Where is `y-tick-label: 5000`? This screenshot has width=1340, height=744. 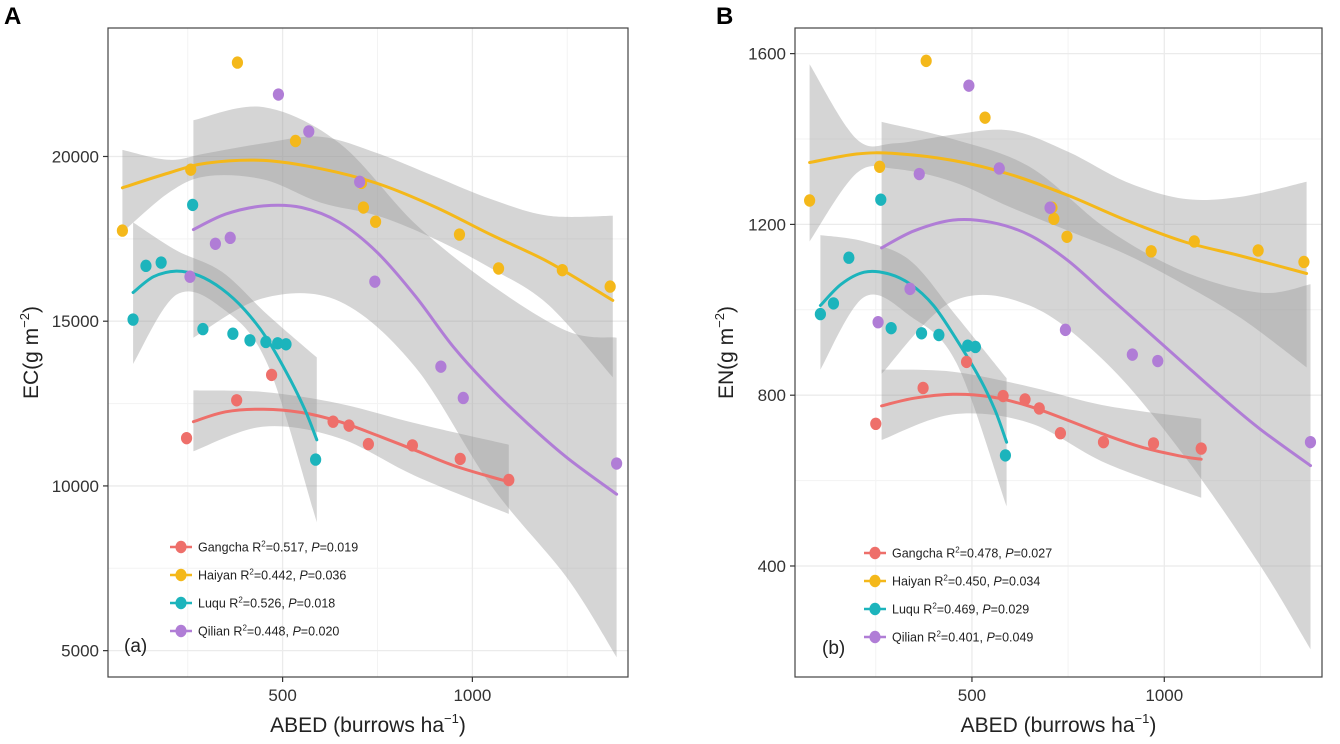
y-tick-label: 5000 is located at coordinates (80, 651).